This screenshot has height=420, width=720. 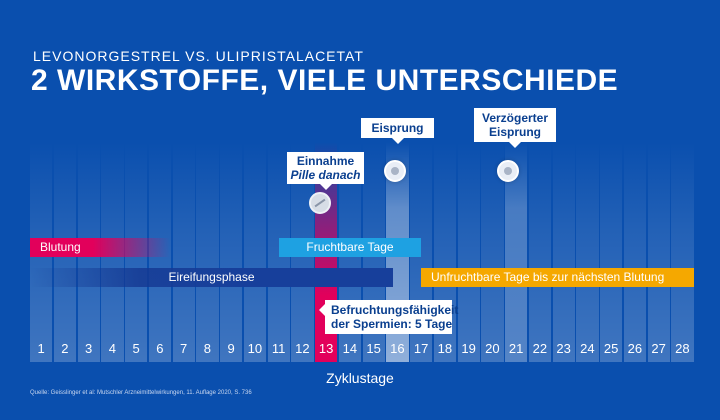 What do you see at coordinates (563, 252) in the screenshot?
I see `day-column: 23` at bounding box center [563, 252].